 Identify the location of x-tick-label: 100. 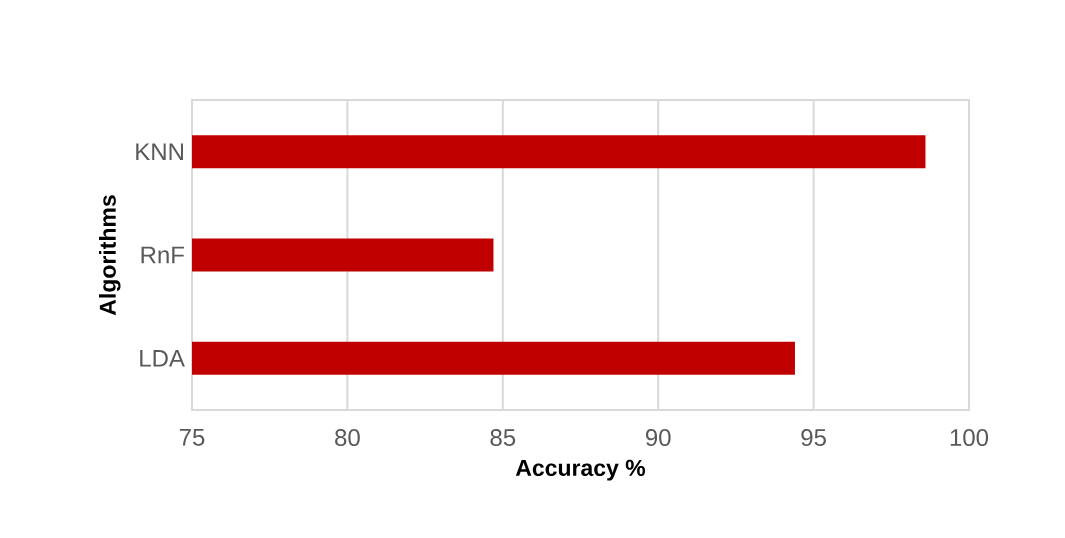
(969, 438).